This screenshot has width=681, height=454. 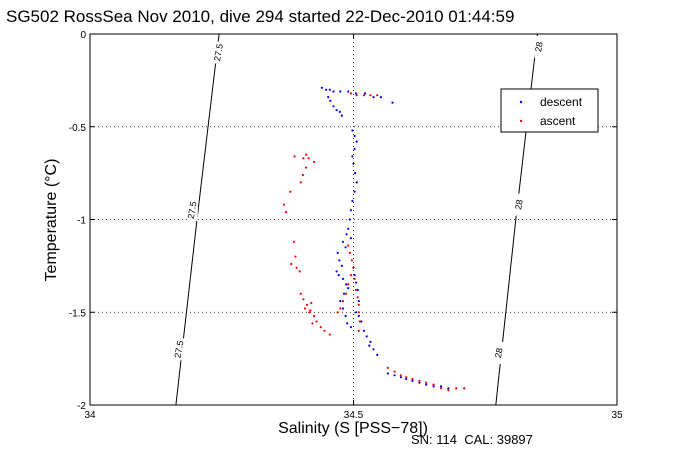 I want to click on x-tick-label: 34, so click(x=90, y=415).